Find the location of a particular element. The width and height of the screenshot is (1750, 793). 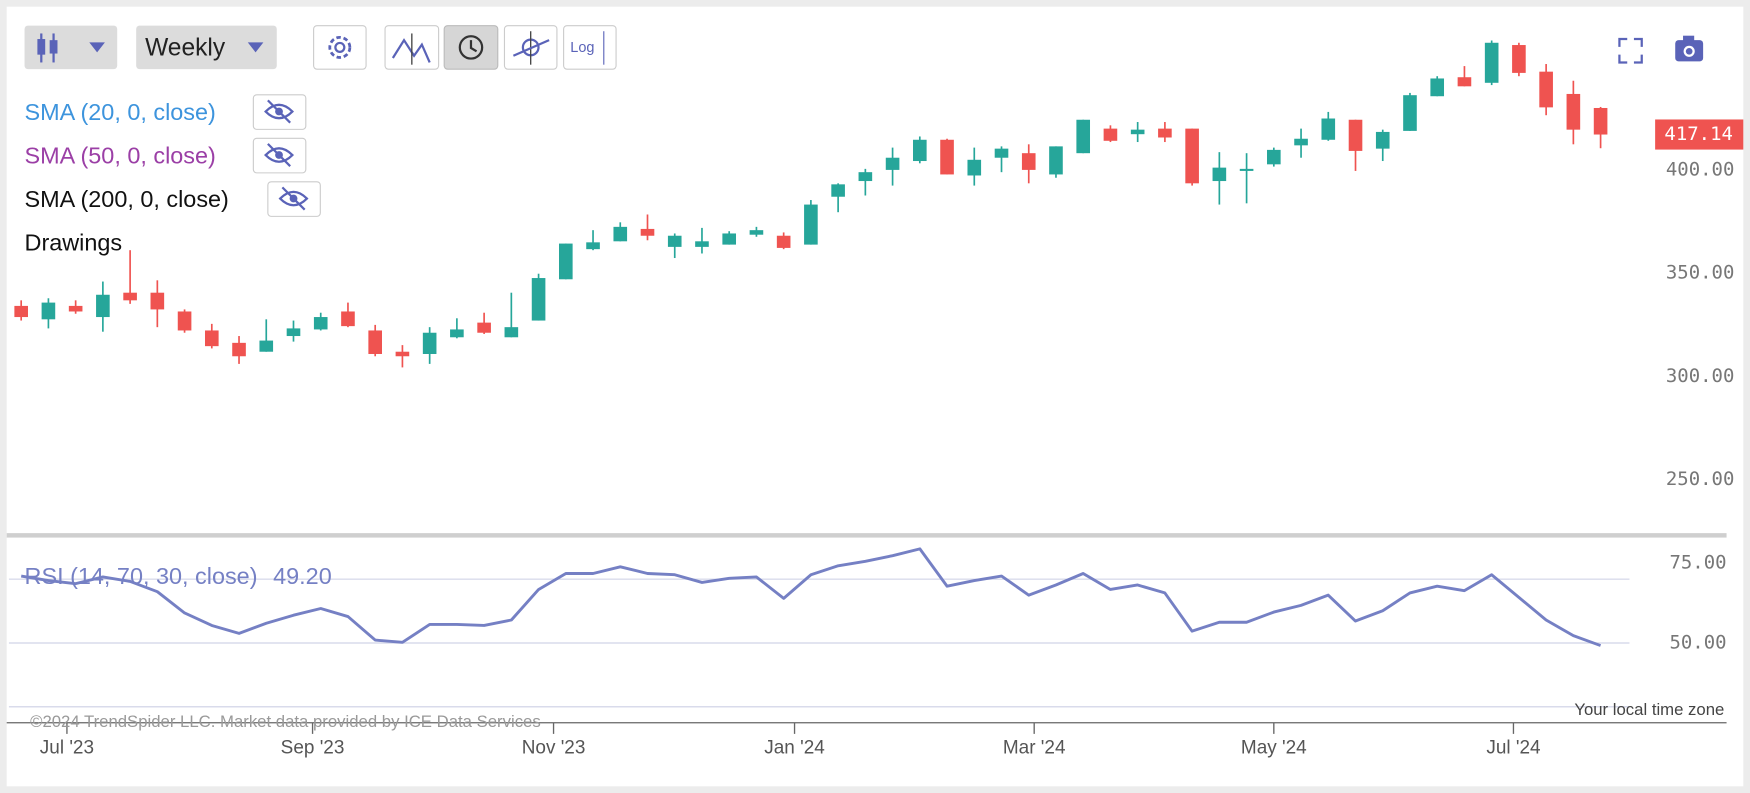

x-tick-label: Jan '24 is located at coordinates (794, 747).